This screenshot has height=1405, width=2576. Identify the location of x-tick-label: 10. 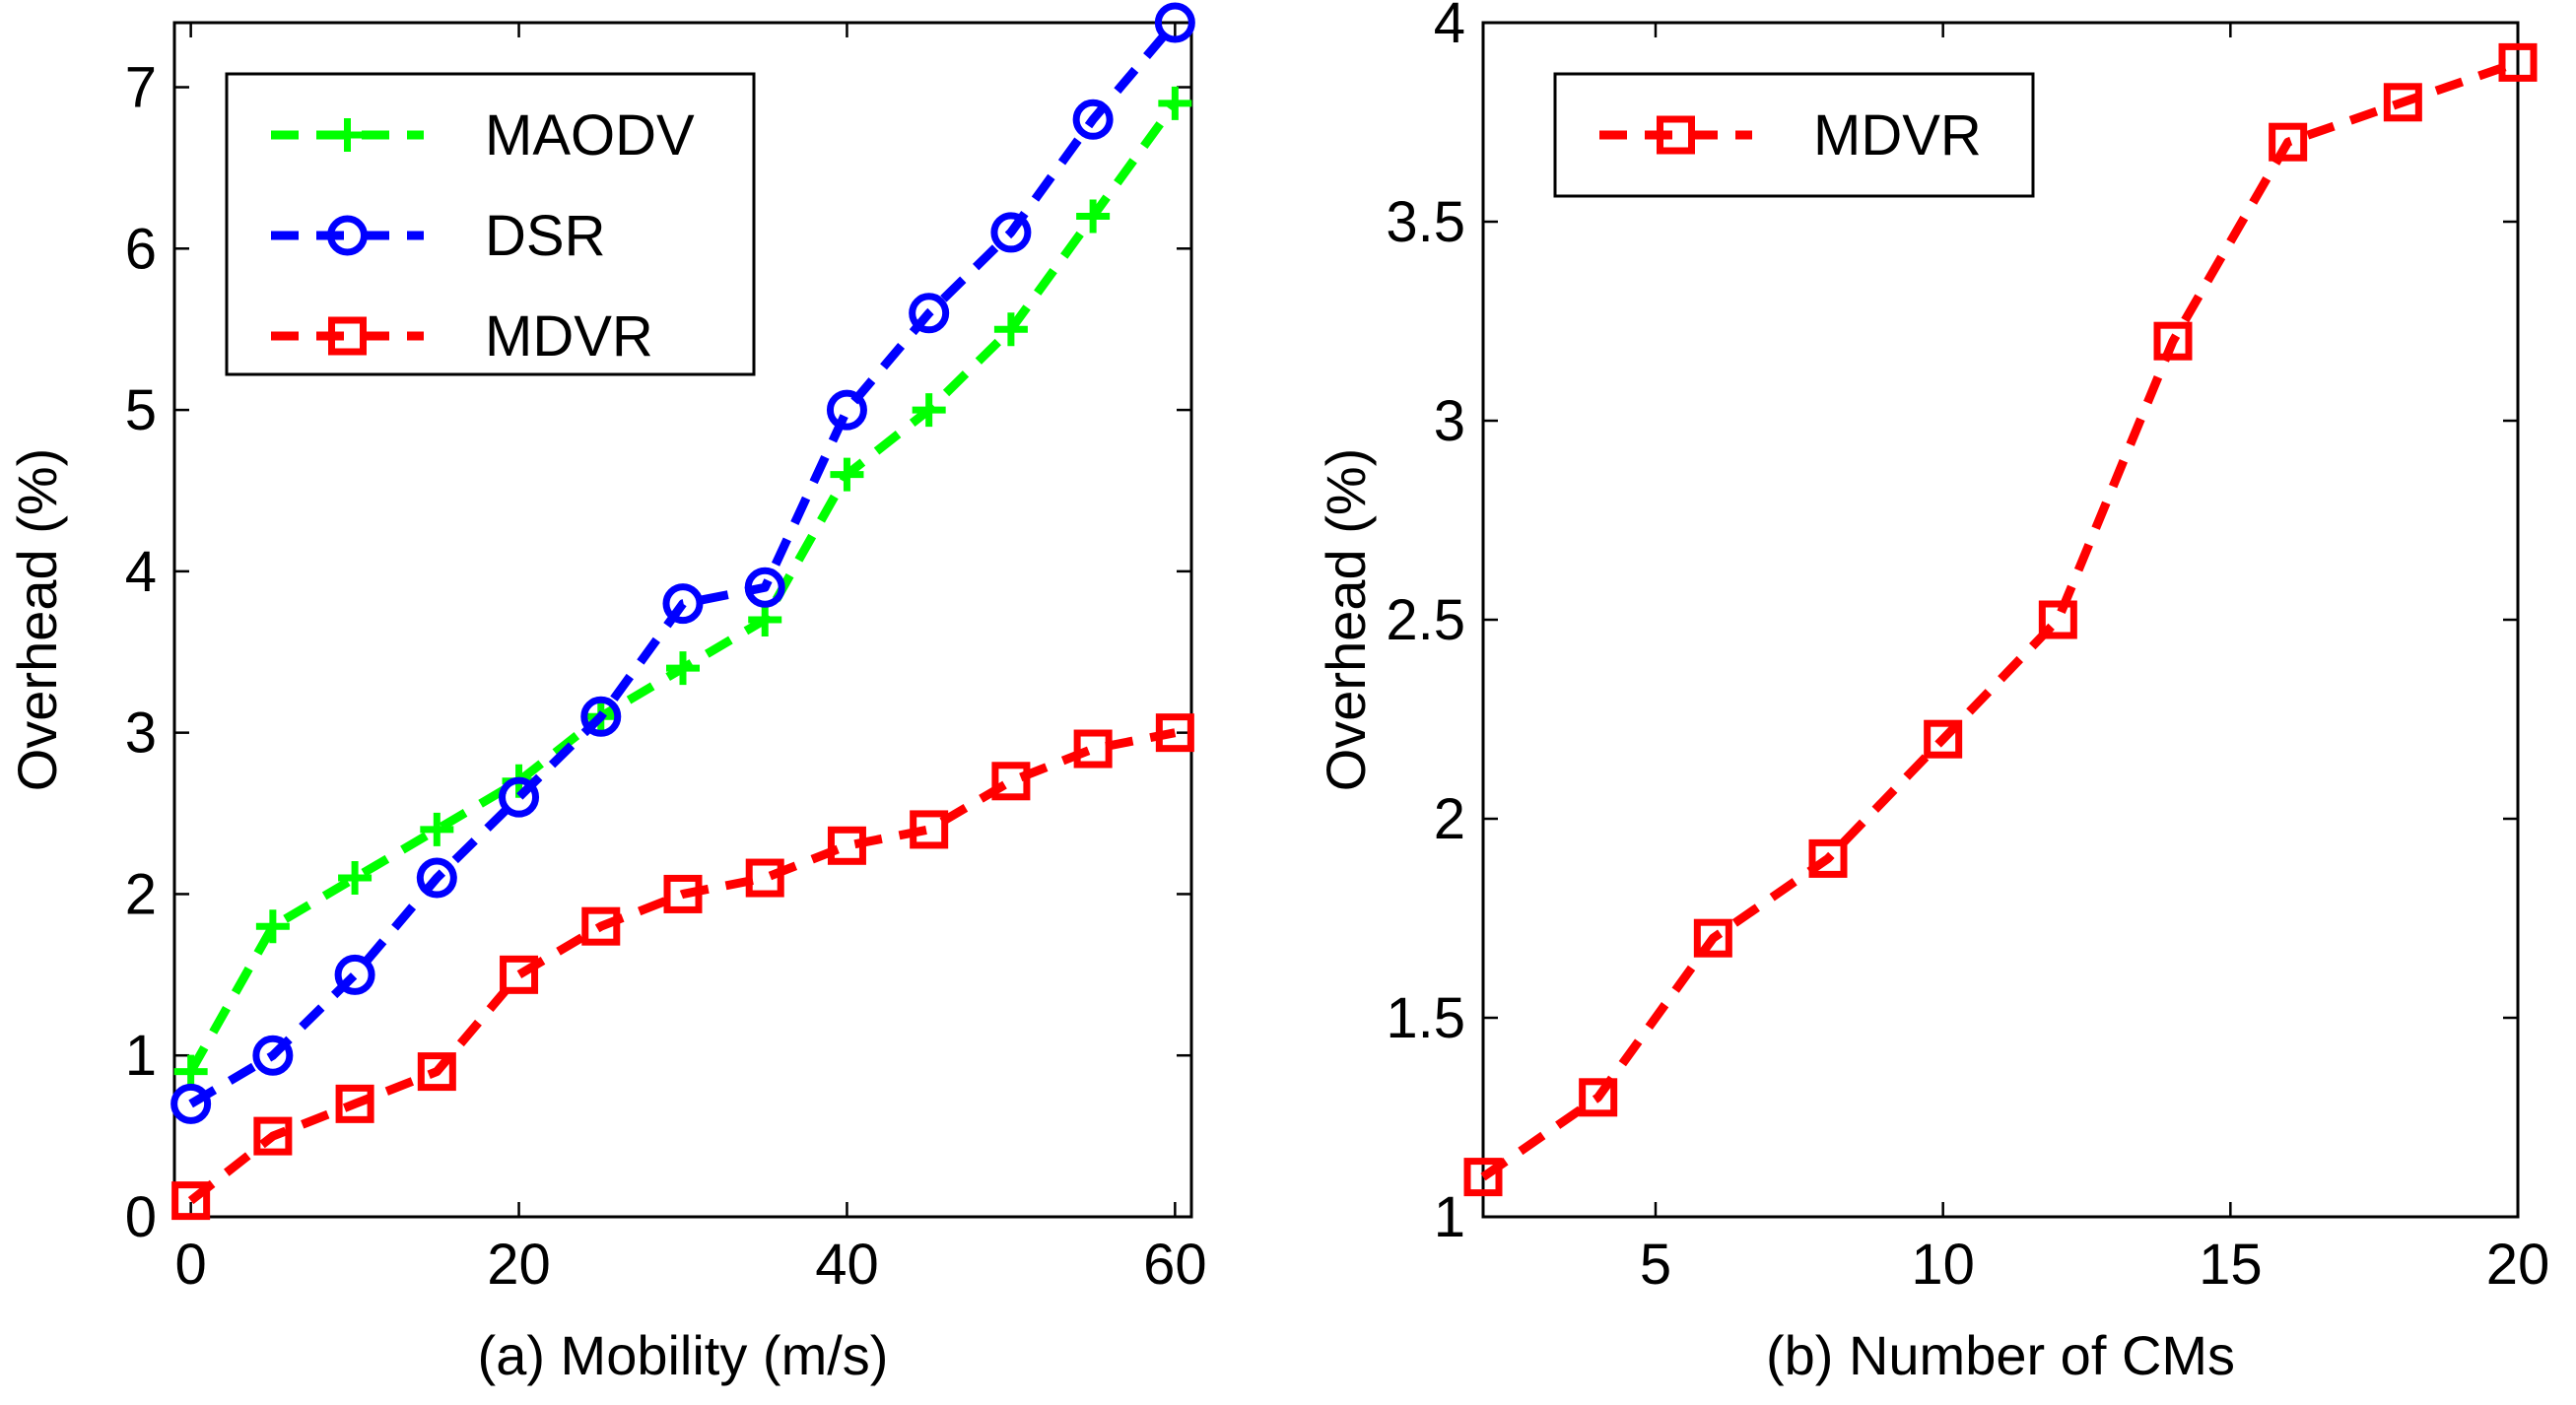
(1943, 1265).